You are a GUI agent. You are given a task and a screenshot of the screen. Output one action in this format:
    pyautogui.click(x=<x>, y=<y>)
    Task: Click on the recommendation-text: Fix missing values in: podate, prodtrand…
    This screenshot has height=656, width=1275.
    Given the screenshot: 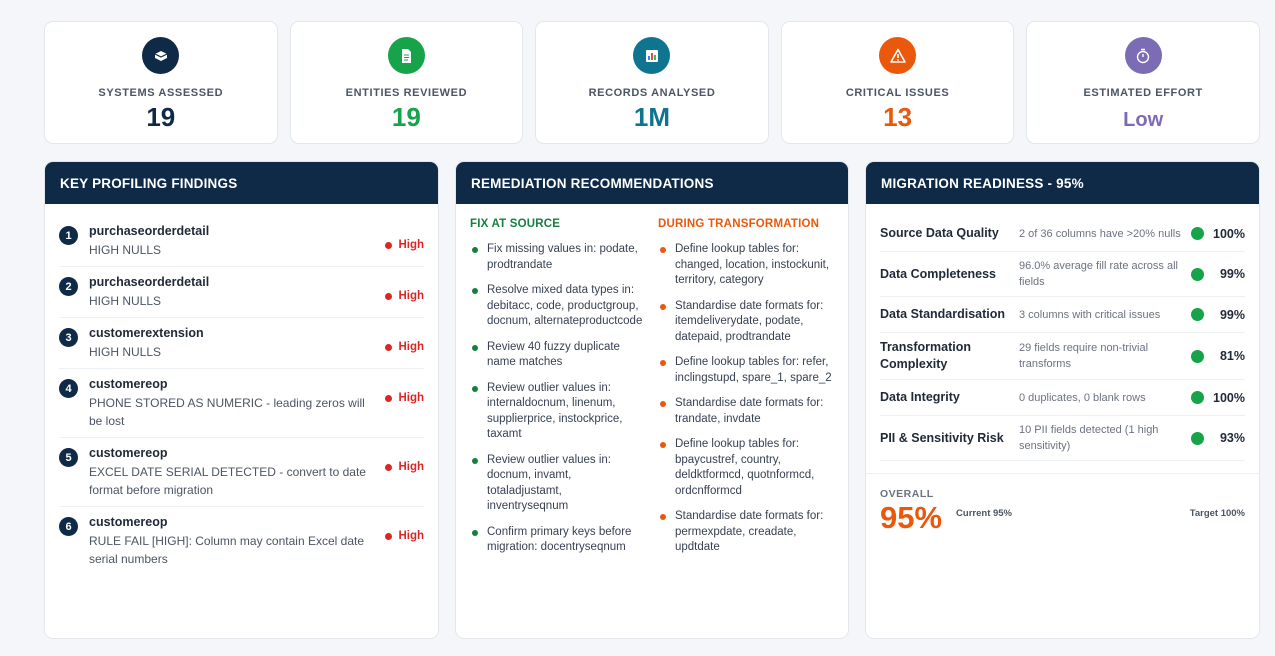 What is the action you would take?
    pyautogui.click(x=562, y=257)
    